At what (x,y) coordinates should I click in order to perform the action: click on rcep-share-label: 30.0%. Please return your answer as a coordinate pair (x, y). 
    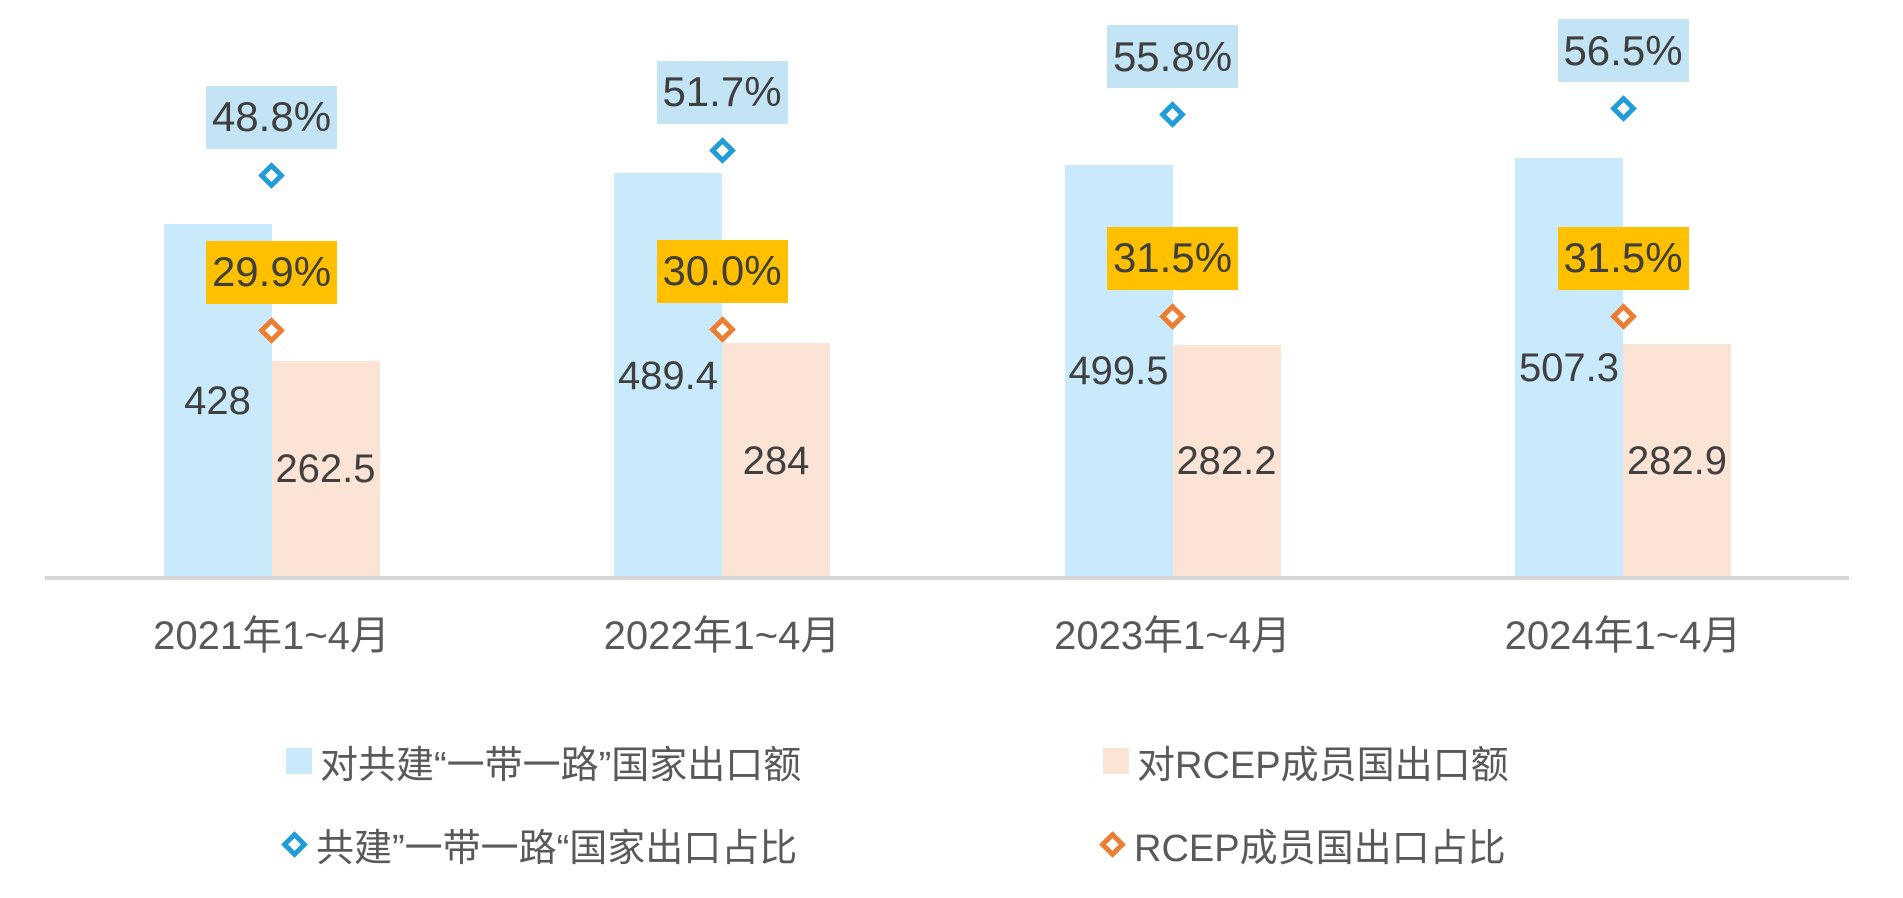
    Looking at the image, I should click on (722, 271).